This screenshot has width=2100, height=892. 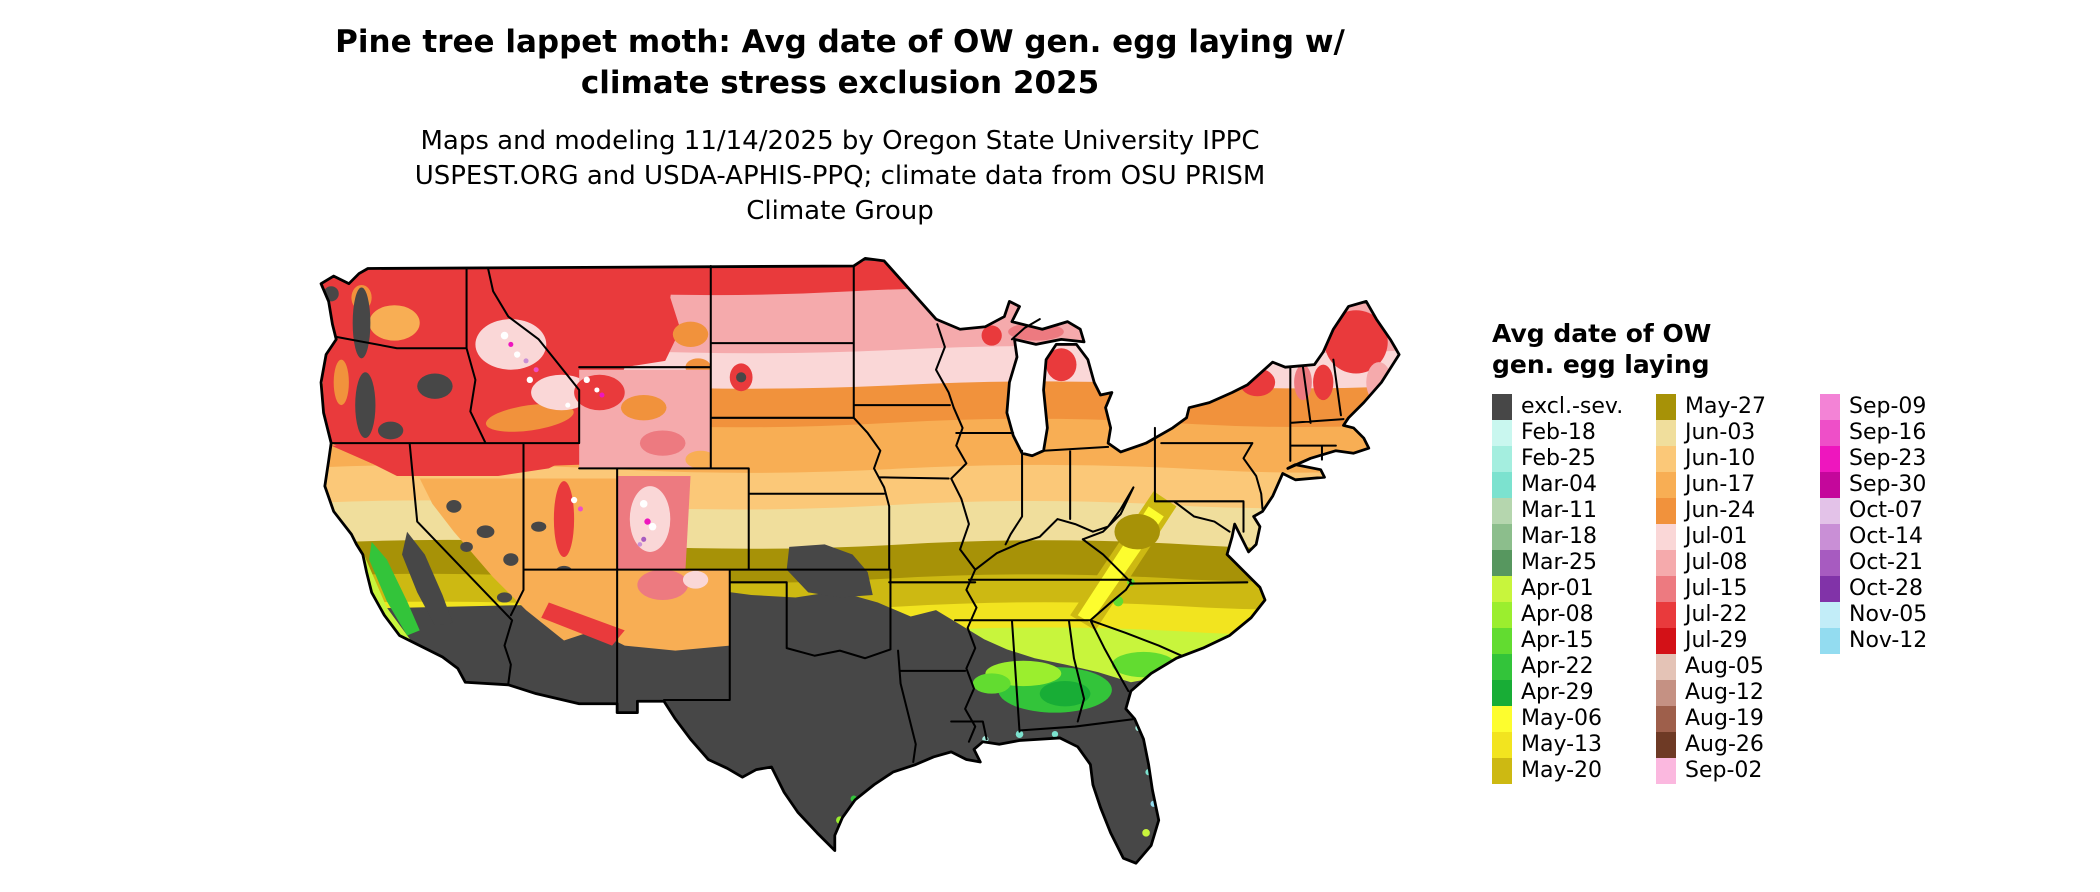 What do you see at coordinates (578, 439) in the screenshot?
I see `mountain-specks` at bounding box center [578, 439].